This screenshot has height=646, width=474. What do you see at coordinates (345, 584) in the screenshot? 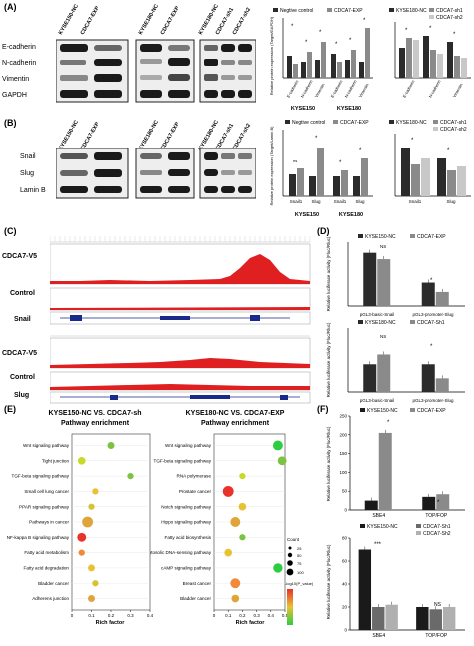
I see `y-tick-label: 40` at bounding box center [345, 584].